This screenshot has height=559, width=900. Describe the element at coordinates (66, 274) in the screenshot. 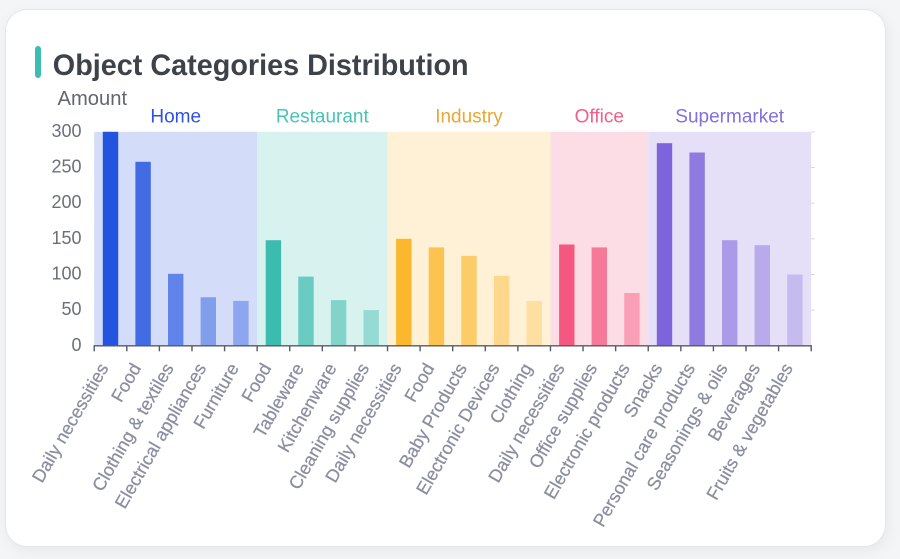

I see `svg-text: 100` at that location.